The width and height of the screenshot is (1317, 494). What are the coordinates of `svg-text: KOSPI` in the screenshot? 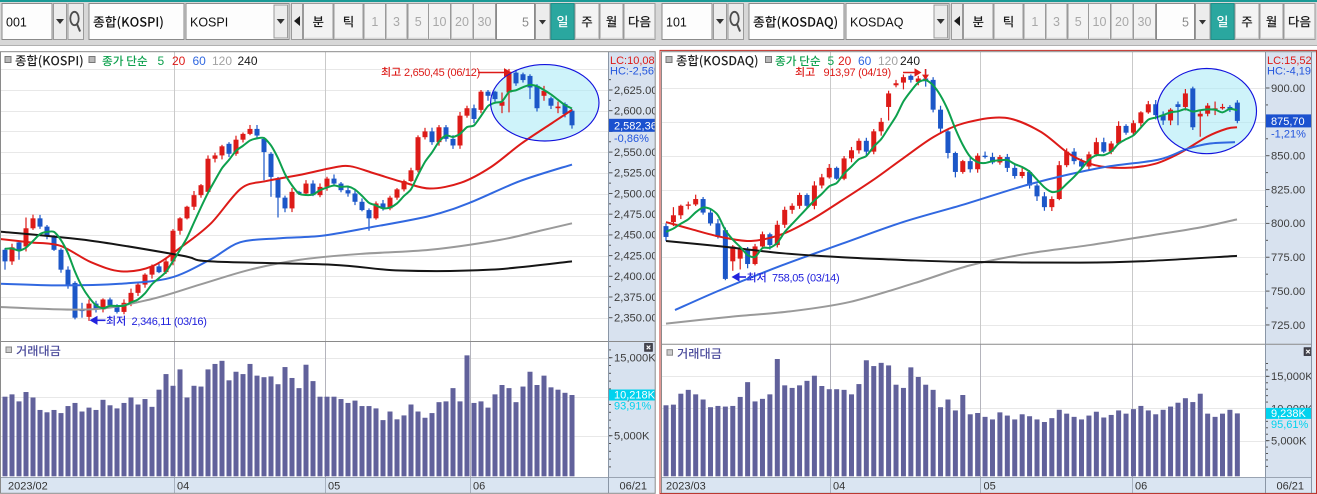 It's located at (209, 22).